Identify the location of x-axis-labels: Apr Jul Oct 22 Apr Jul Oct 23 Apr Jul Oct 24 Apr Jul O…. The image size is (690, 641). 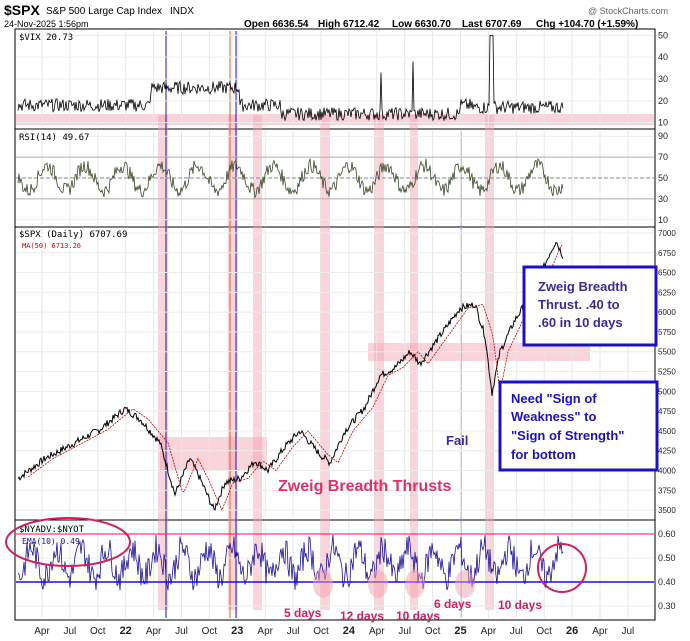
(334, 631).